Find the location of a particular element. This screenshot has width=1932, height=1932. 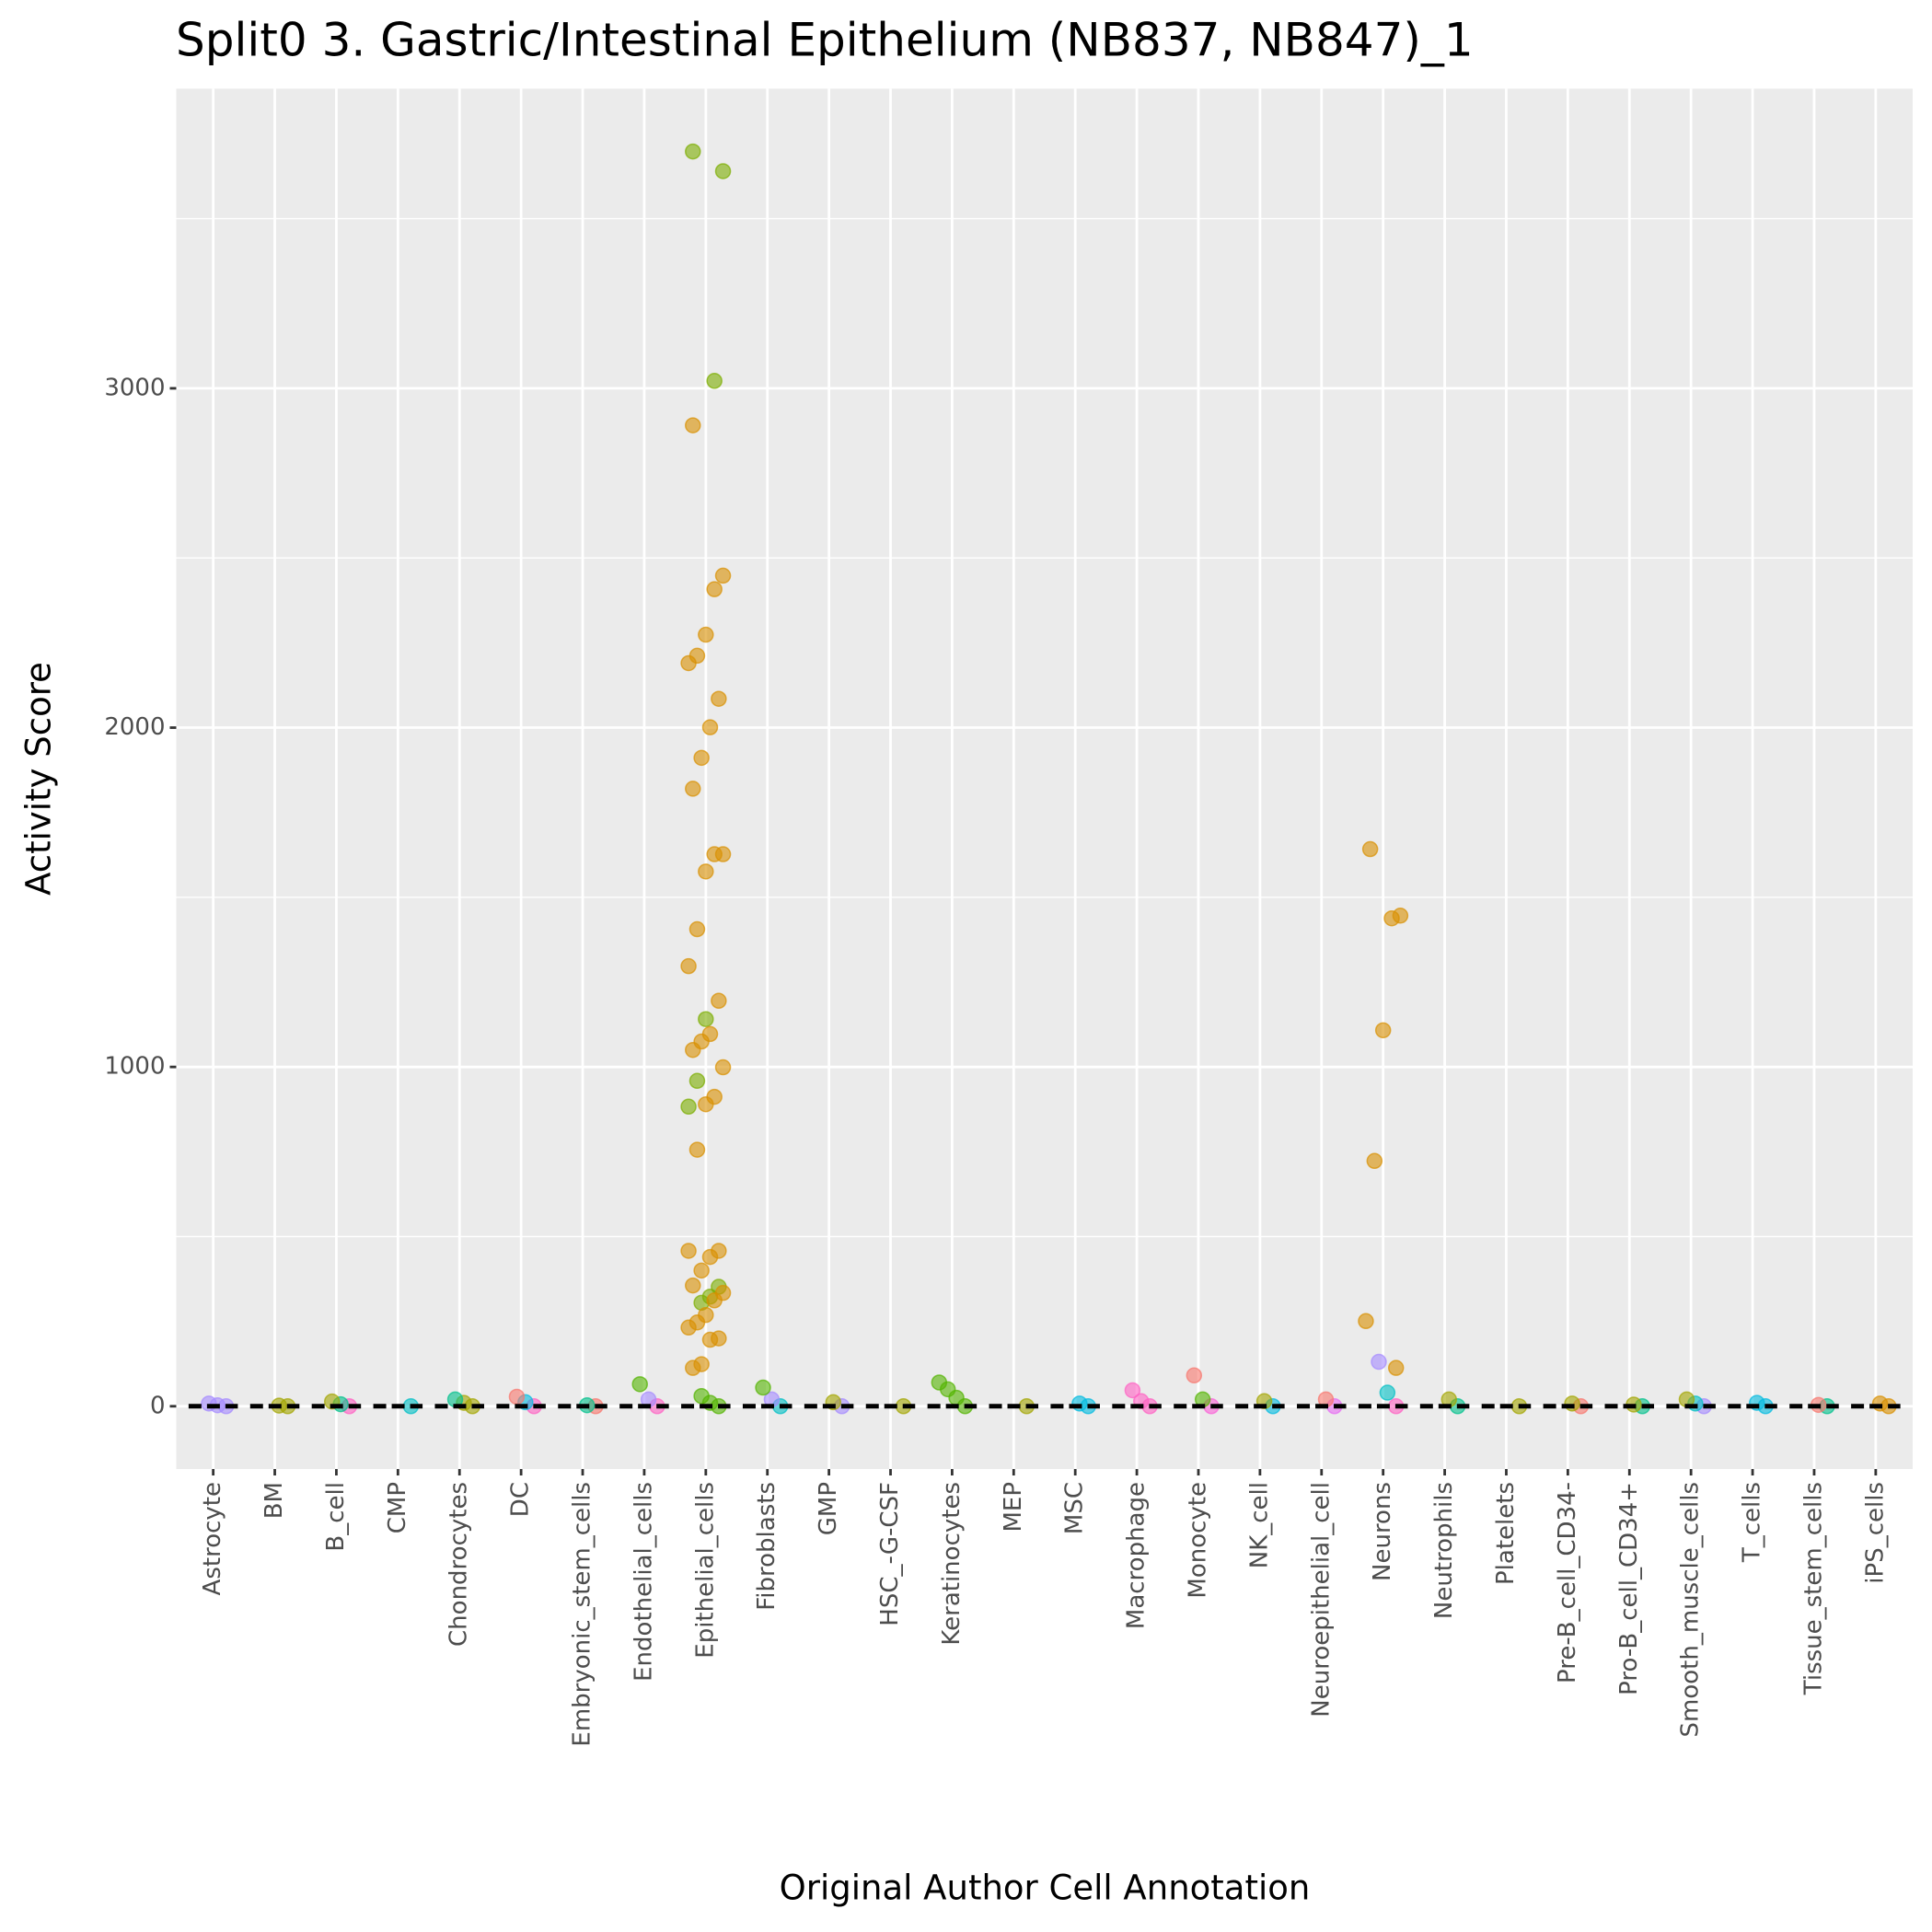

x-tick-label: Pre-B_cell_CD34- is located at coordinates (1568, 1583).